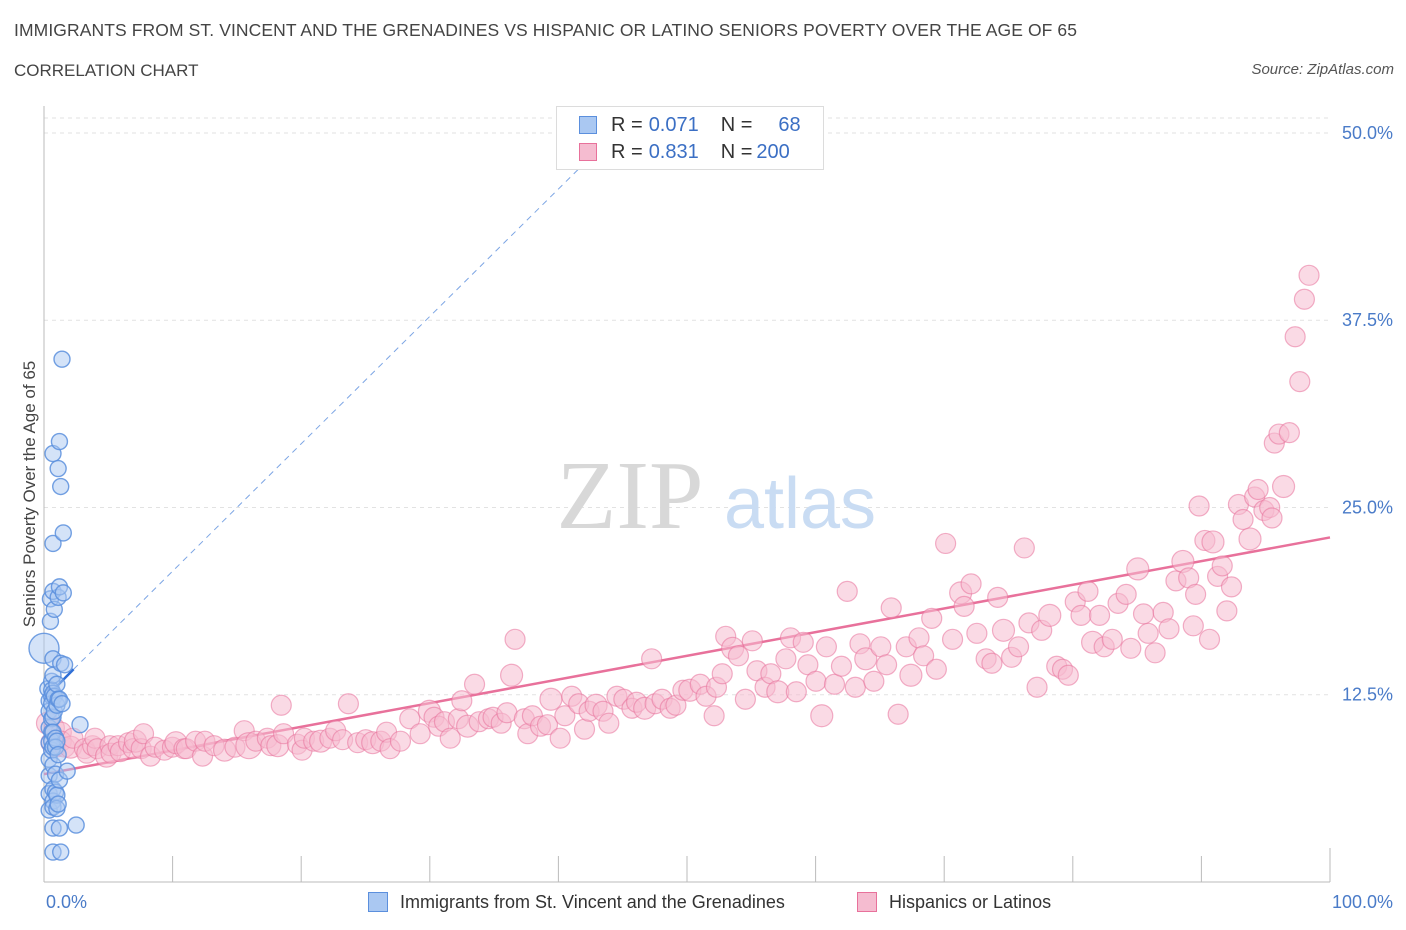 This screenshot has height=930, width=1406. What do you see at coordinates (789, 124) in the screenshot?
I see `legend-blue-n-value: 68` at bounding box center [789, 124].